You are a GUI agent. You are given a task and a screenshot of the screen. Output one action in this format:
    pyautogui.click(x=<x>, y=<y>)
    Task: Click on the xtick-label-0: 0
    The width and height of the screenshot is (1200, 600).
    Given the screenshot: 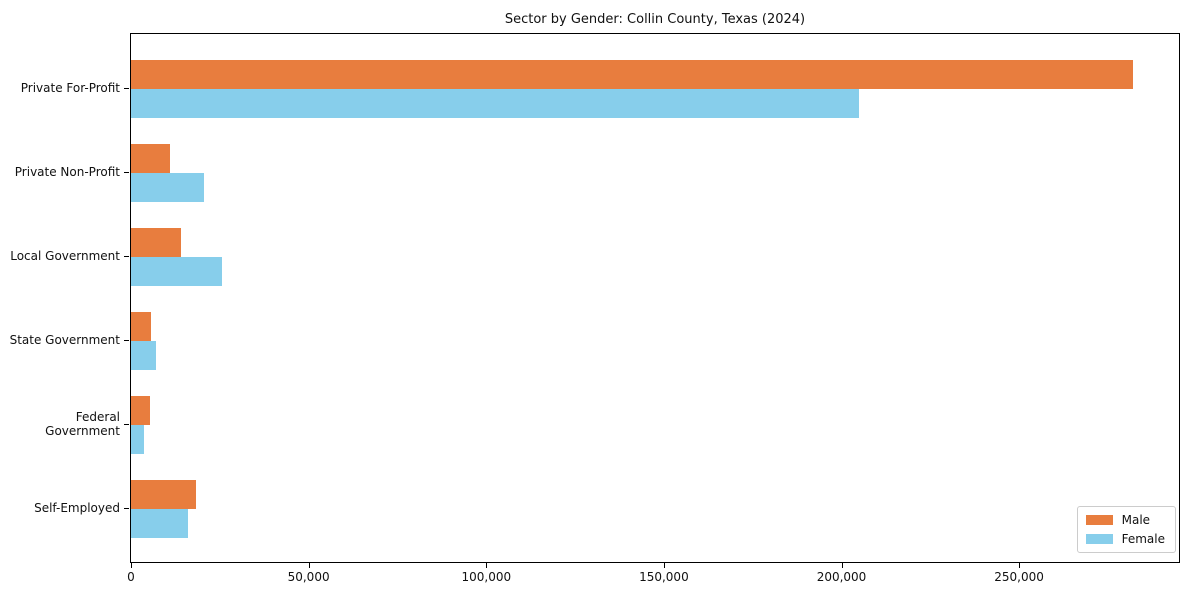 What is the action you would take?
    pyautogui.click(x=131, y=577)
    